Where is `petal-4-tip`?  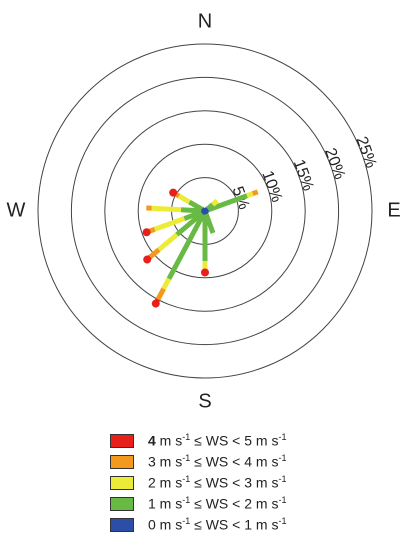
petal-4-tip is located at coordinates (146, 232).